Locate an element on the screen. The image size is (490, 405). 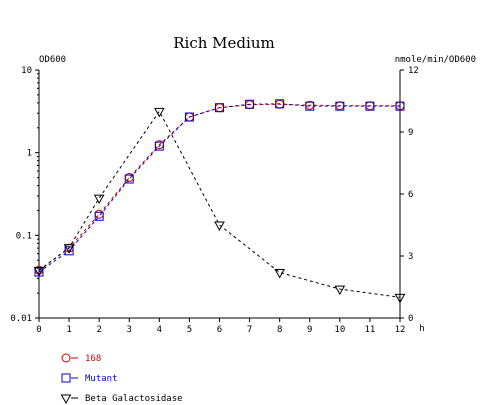
y-right-tick-label: 9 is located at coordinates (410, 133).